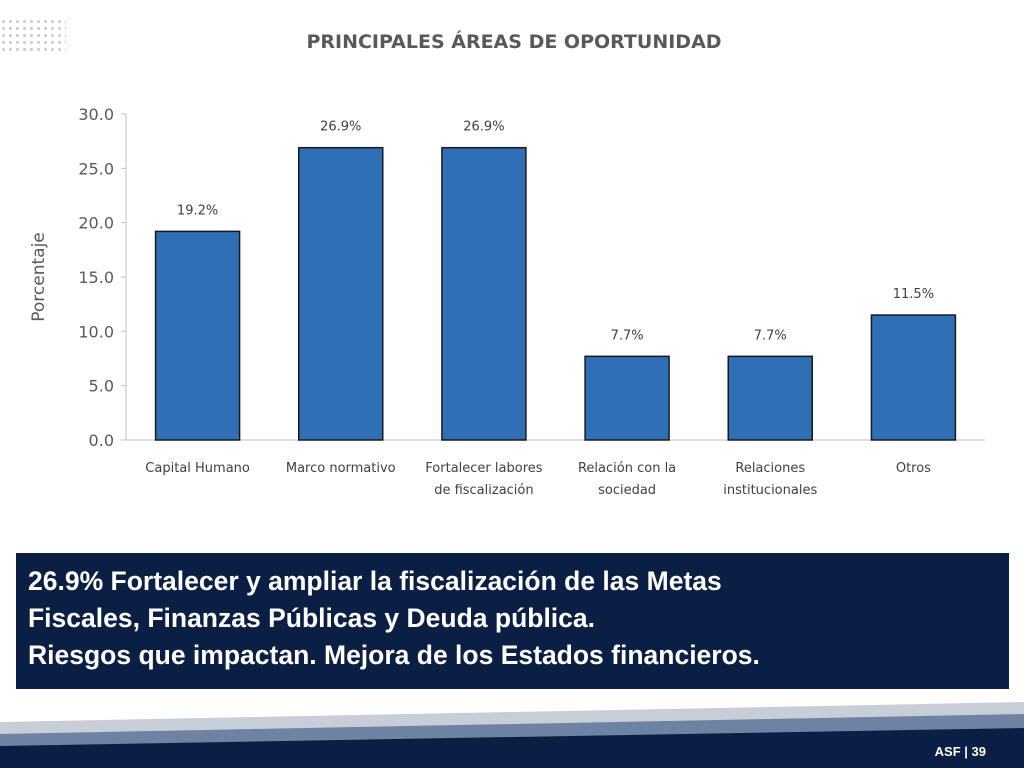  Describe the element at coordinates (770, 490) in the screenshot. I see `category-label: institucionales` at that location.